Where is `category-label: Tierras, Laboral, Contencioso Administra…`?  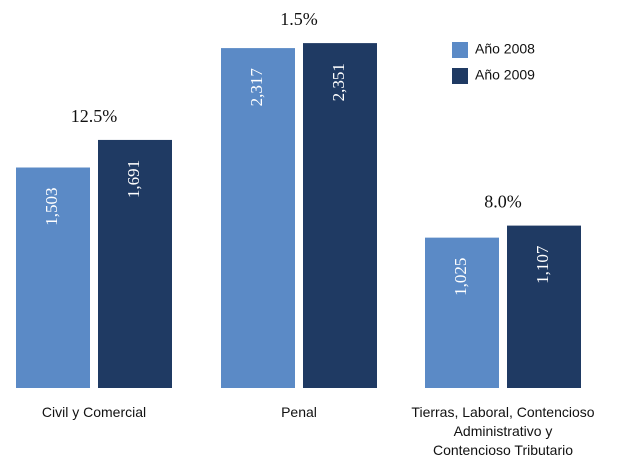
category-label: Tierras, Laboral, Contencioso Administra… is located at coordinates (503, 431).